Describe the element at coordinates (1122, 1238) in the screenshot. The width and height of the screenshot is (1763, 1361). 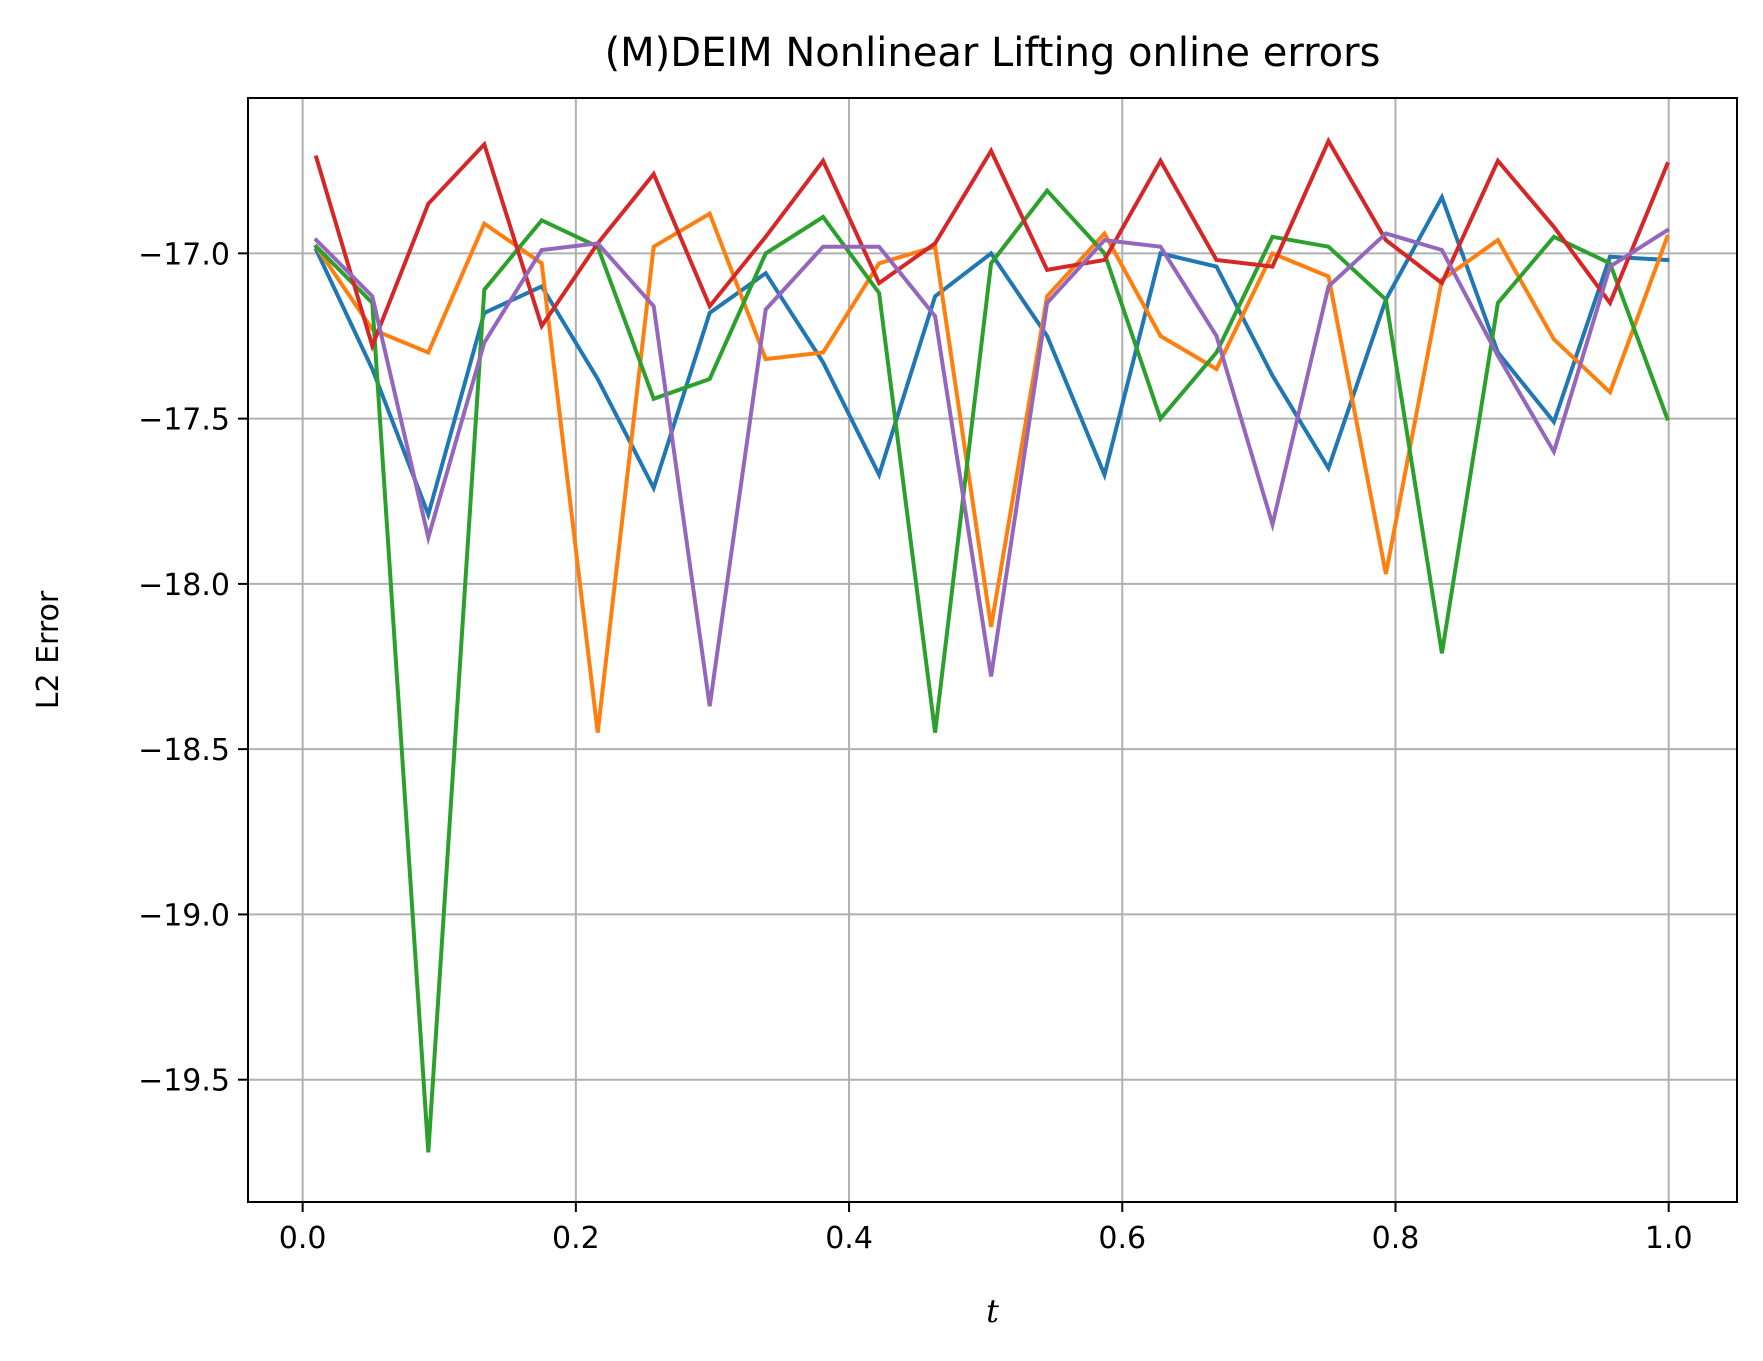
I see `x-tick-label: 0.6` at that location.